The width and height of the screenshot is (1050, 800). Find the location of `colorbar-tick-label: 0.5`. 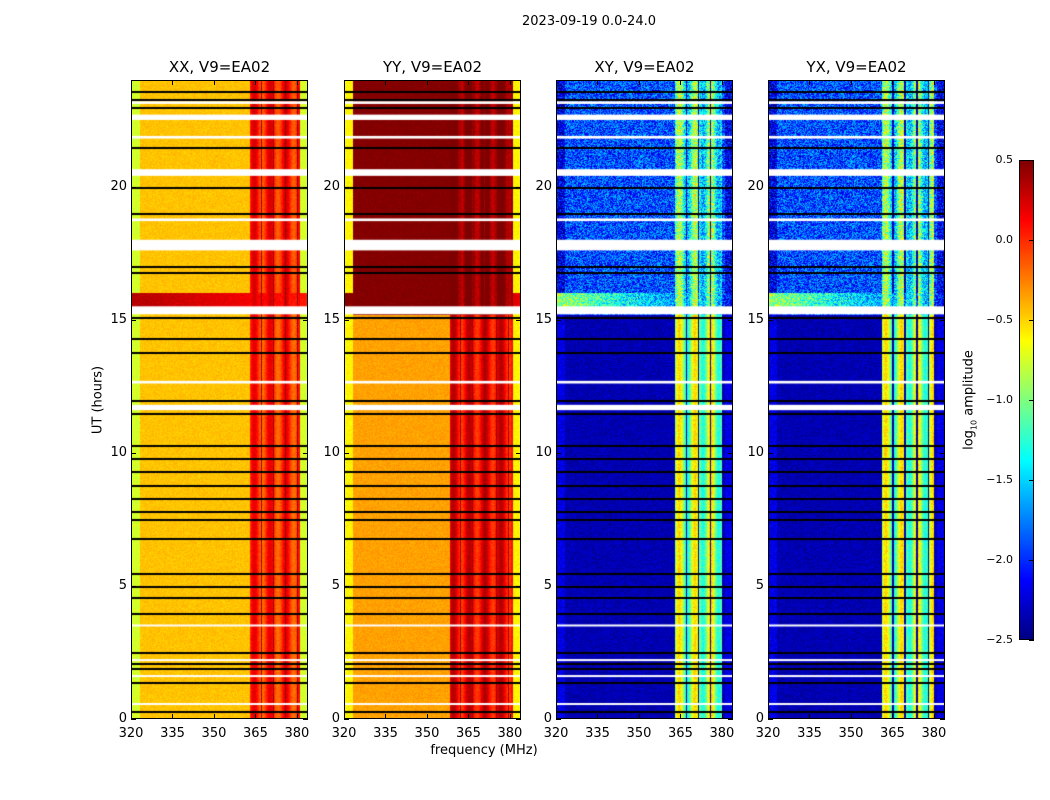

colorbar-tick-label: 0.5 is located at coordinates (1004, 159).